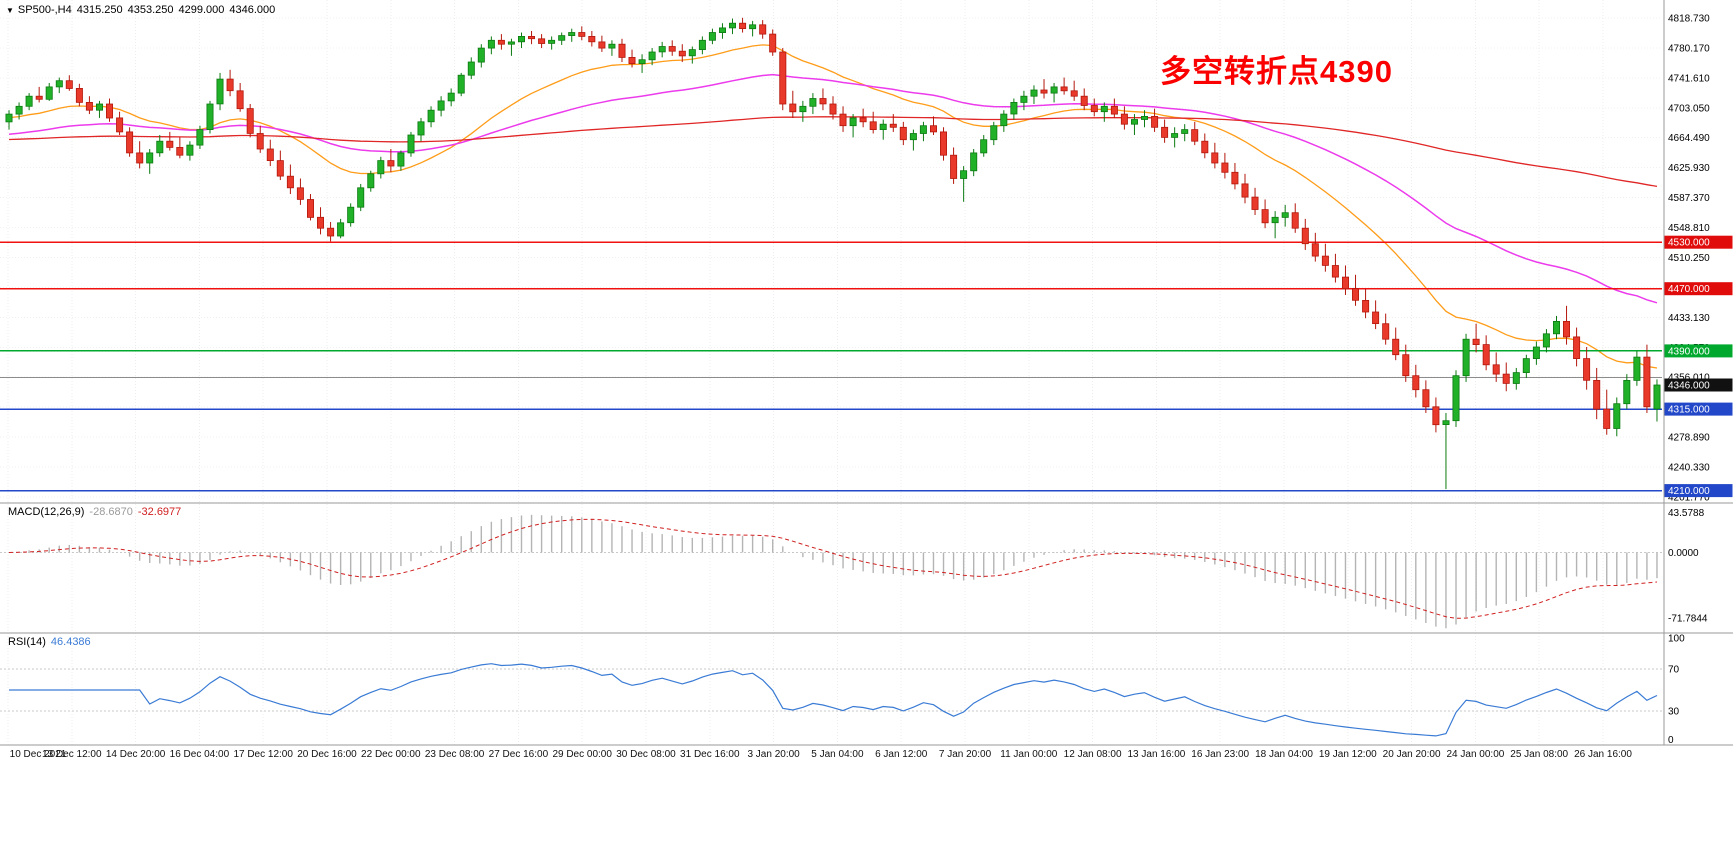 The image size is (1733, 842). What do you see at coordinates (1220, 754) in the screenshot?
I see `svg-text: 16 Jan 23:00` at bounding box center [1220, 754].